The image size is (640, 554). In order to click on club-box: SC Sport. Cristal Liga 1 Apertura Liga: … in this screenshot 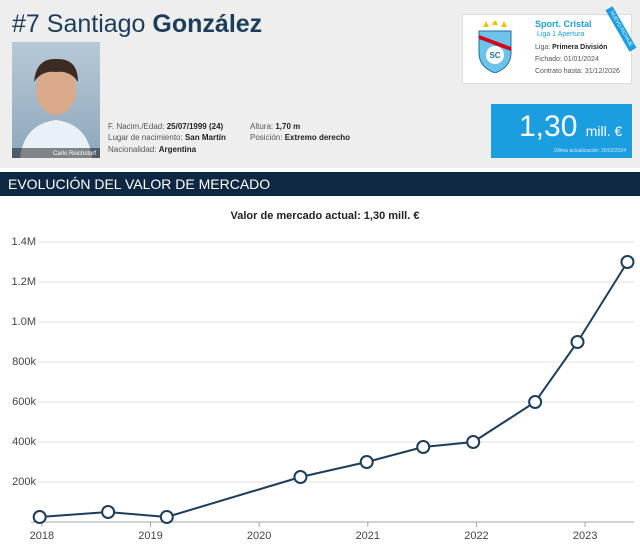, I will do `click(549, 45)`.